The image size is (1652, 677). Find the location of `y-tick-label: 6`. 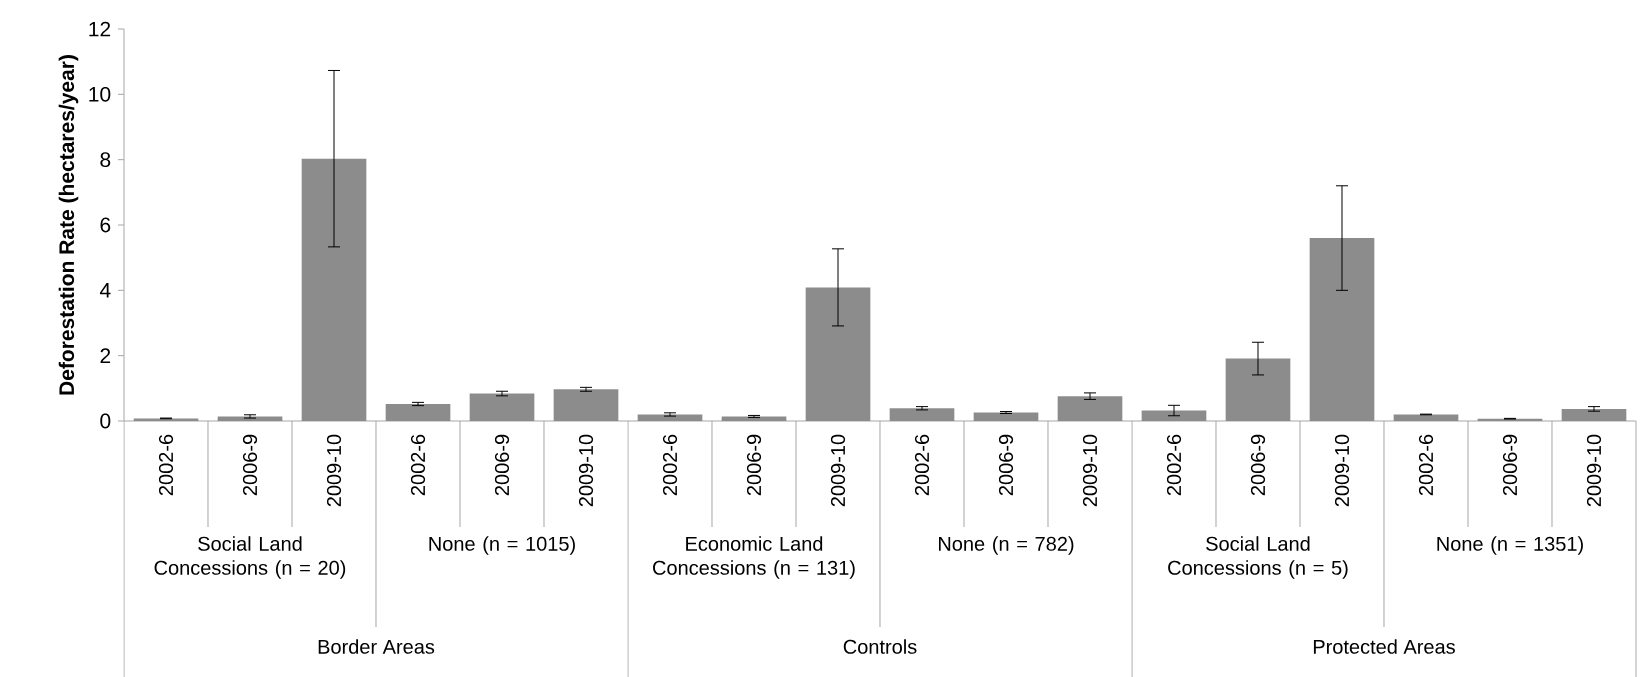

y-tick-label: 6 is located at coordinates (105, 225).